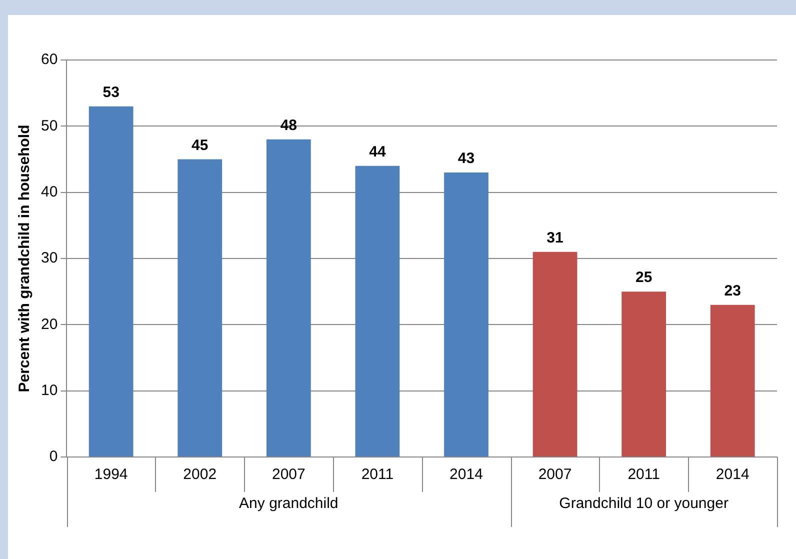 The image size is (796, 559). Describe the element at coordinates (732, 291) in the screenshot. I see `data-label: 23` at that location.